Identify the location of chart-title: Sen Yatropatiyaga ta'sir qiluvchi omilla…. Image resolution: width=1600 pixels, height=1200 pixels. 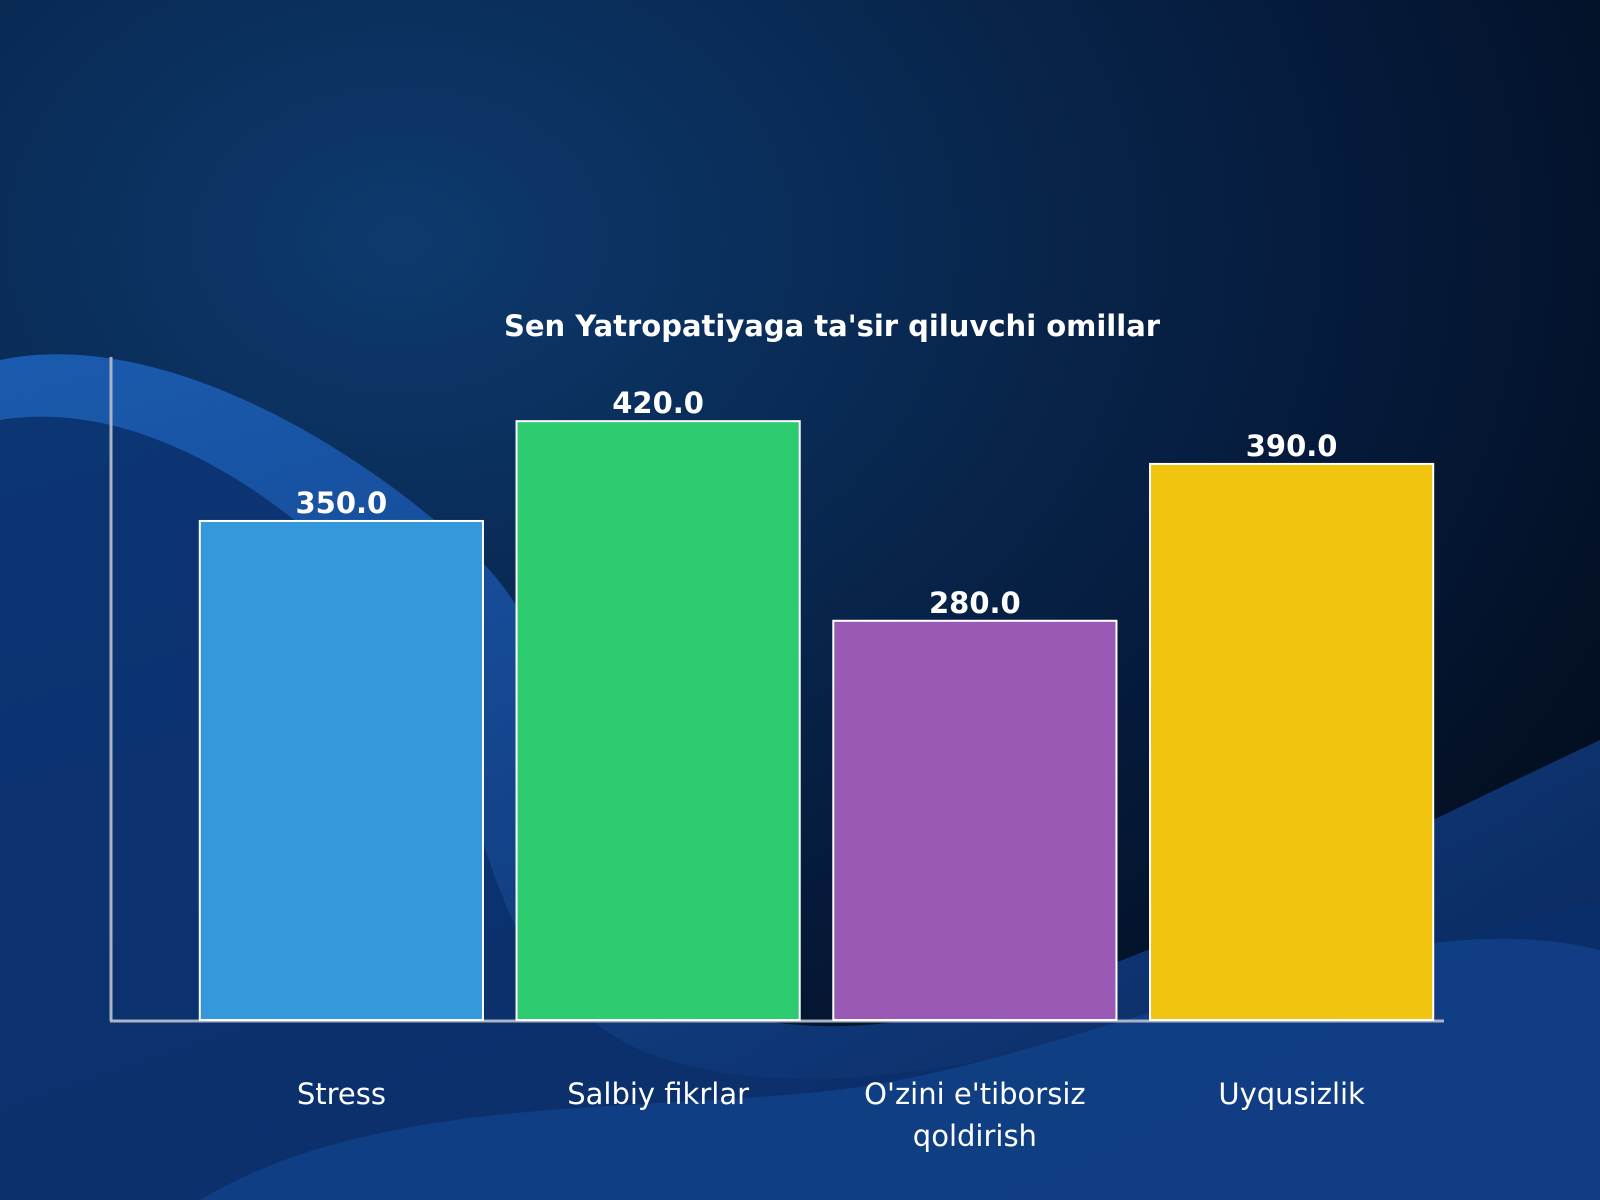
(832, 326).